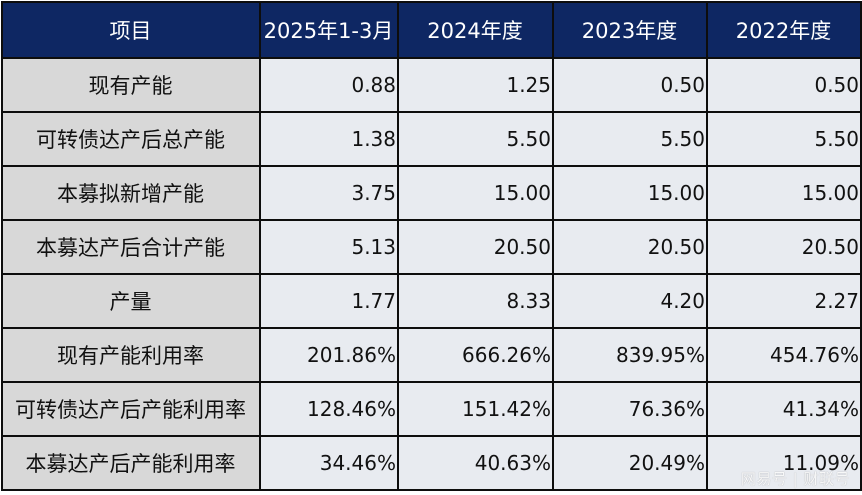 This screenshot has width=862, height=495. I want to click on table-cell: 11.09%, so click(784, 463).